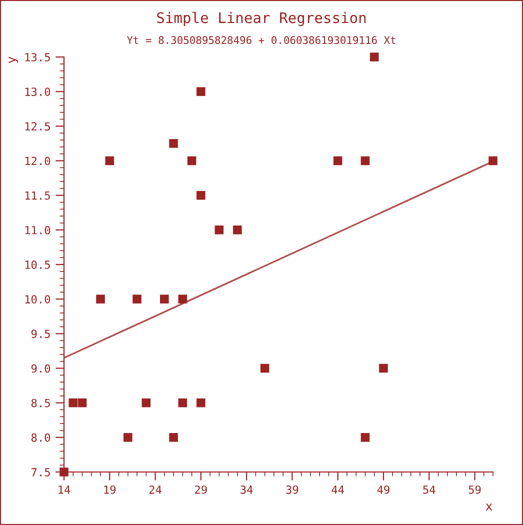  What do you see at coordinates (383, 489) in the screenshot?
I see `x-tick-label: 49` at bounding box center [383, 489].